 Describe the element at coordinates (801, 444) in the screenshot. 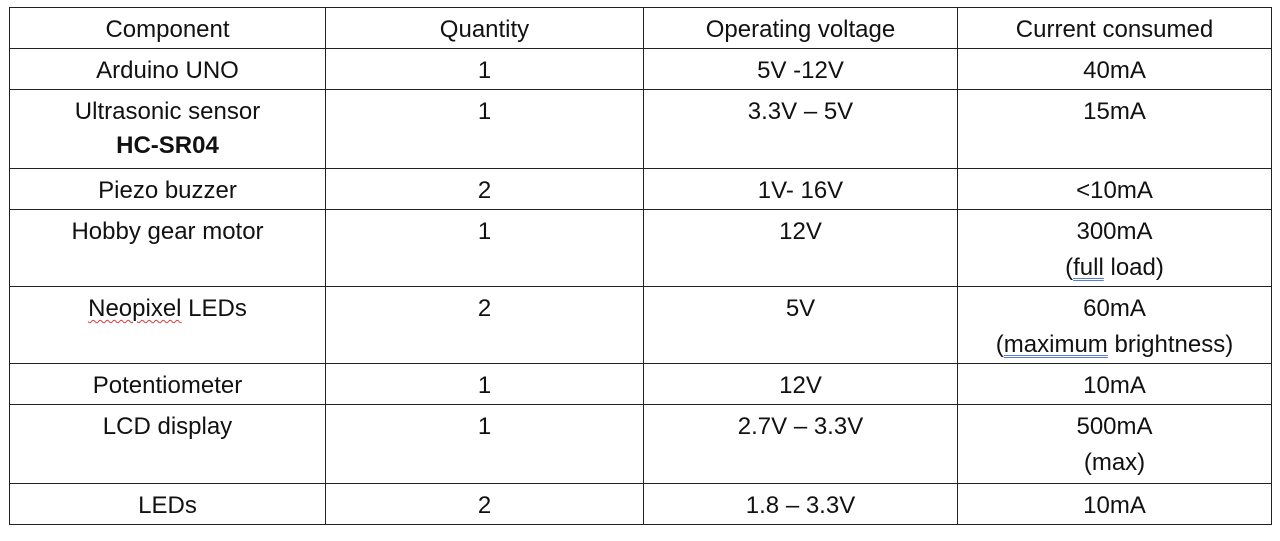

I see `cell-voltage: 2.7V – 3.3V` at that location.